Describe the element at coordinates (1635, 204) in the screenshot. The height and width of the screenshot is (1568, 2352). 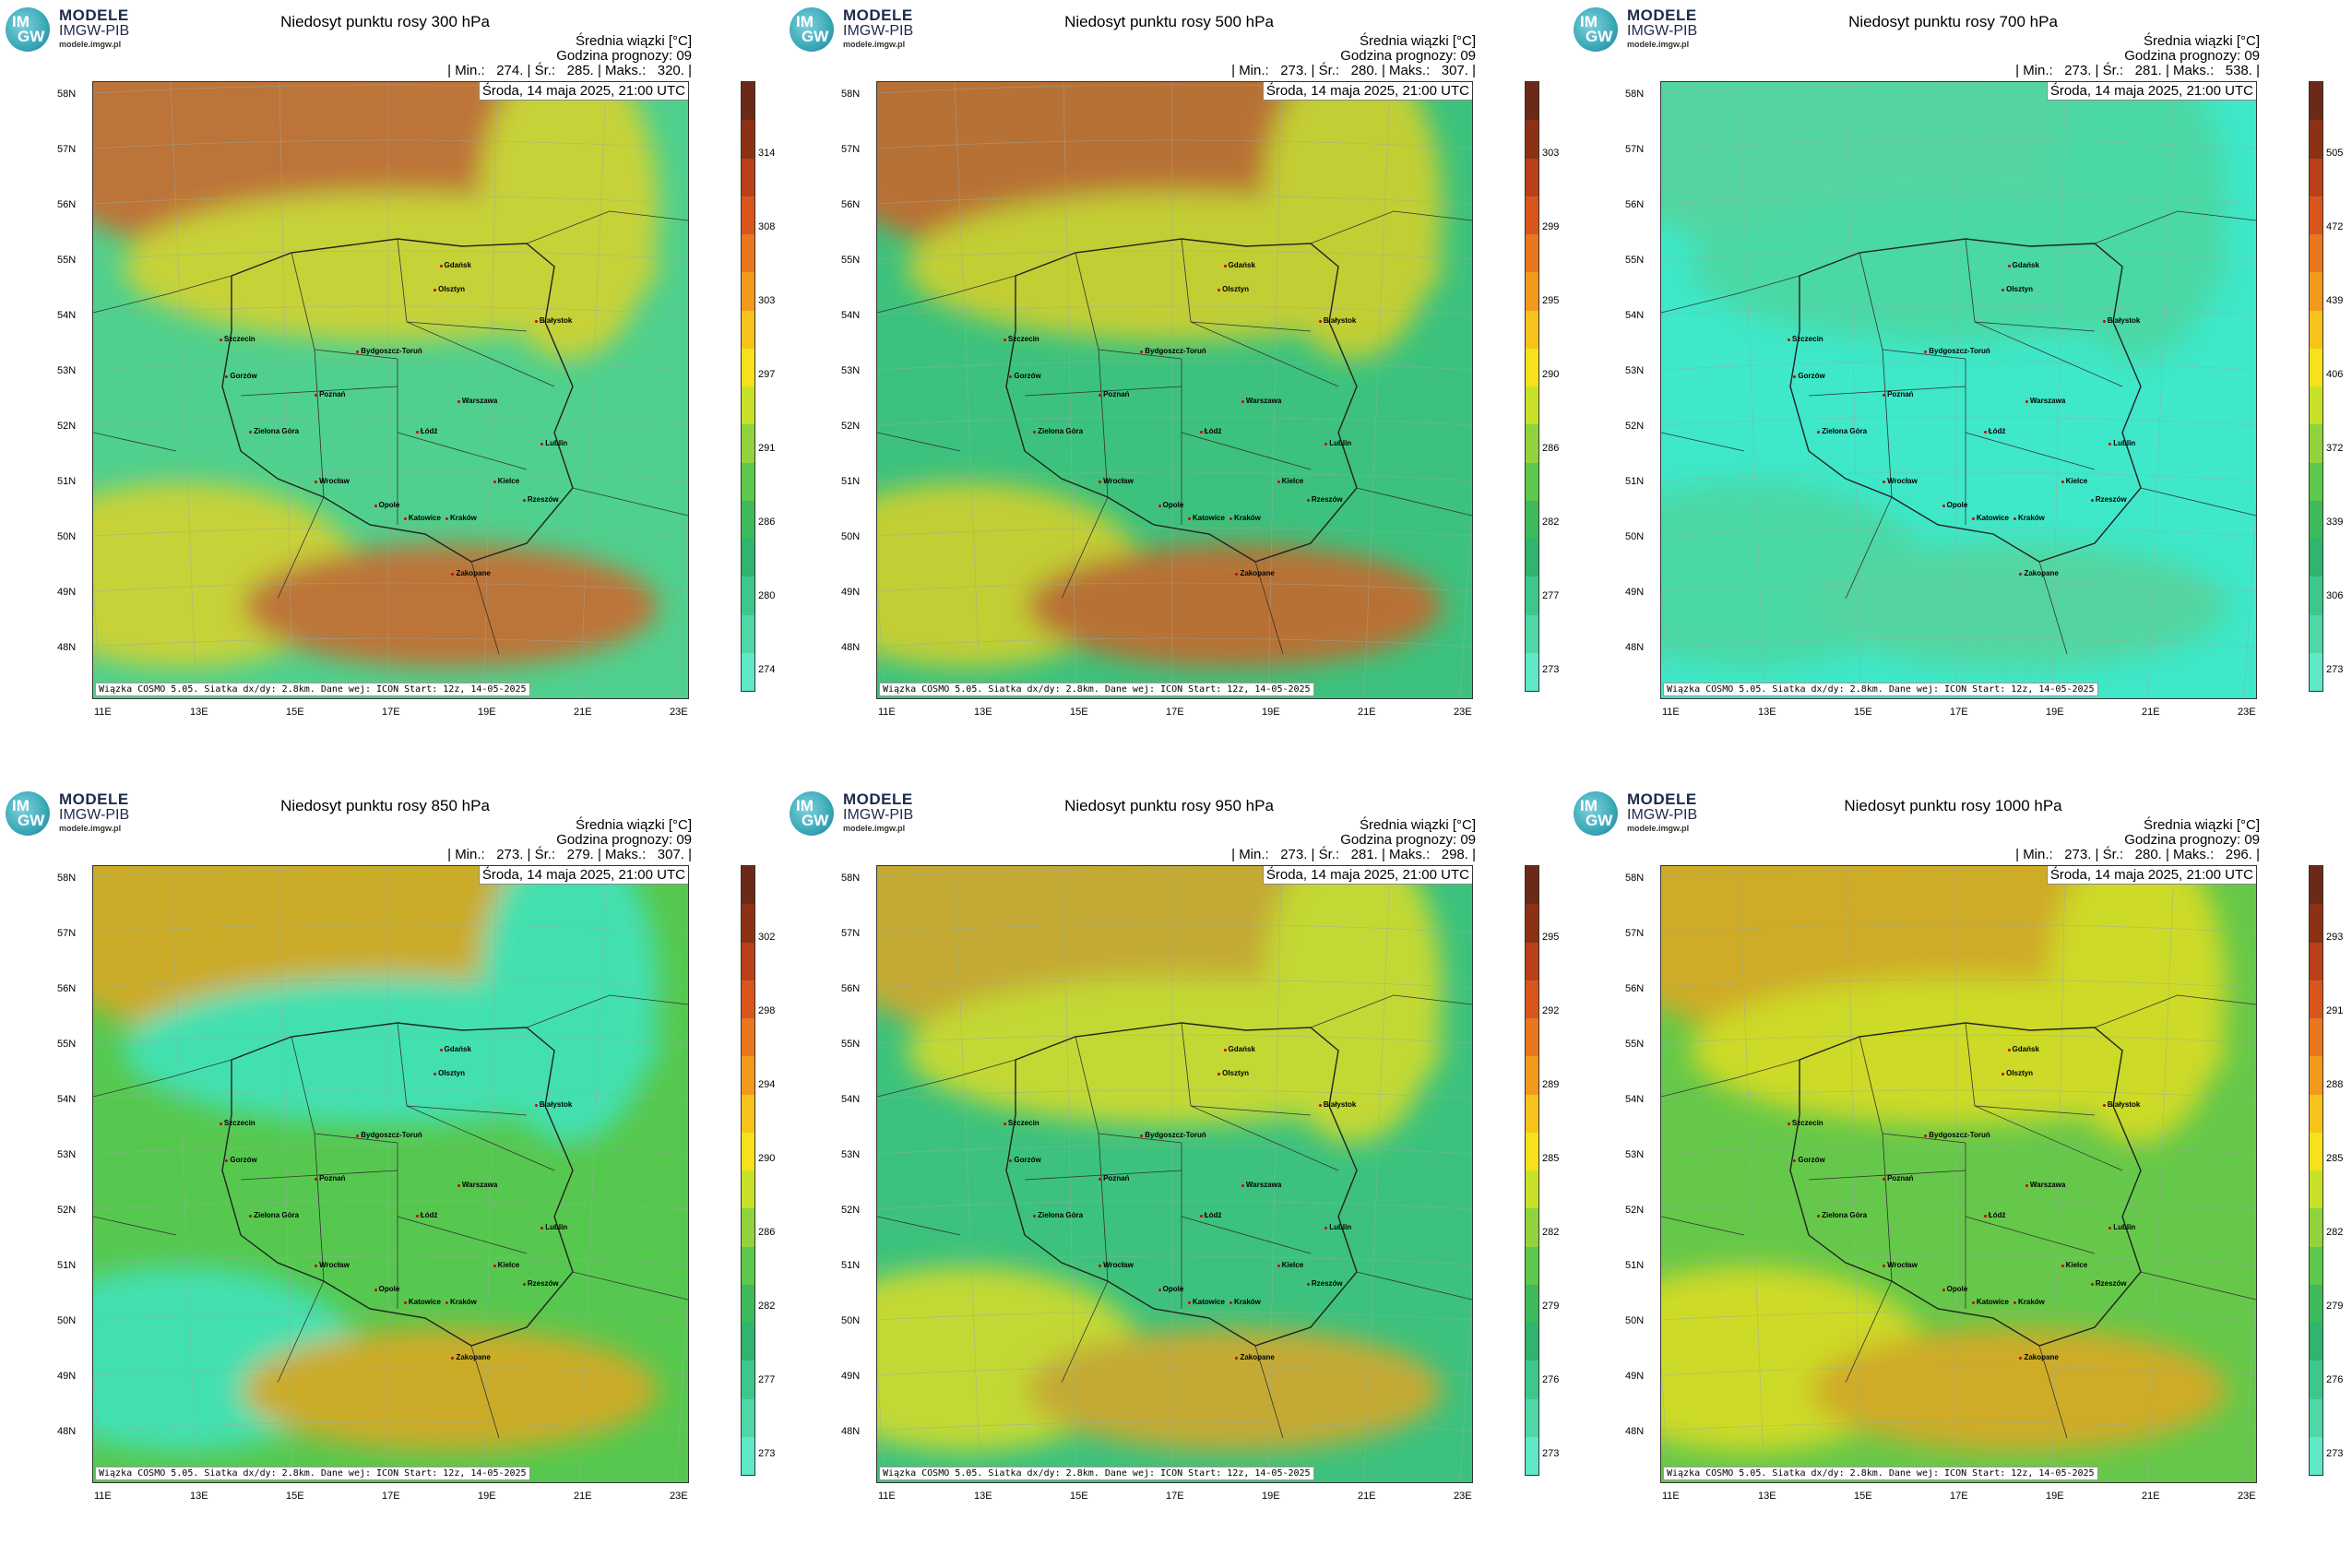
I see `latitude-label: 56N` at that location.